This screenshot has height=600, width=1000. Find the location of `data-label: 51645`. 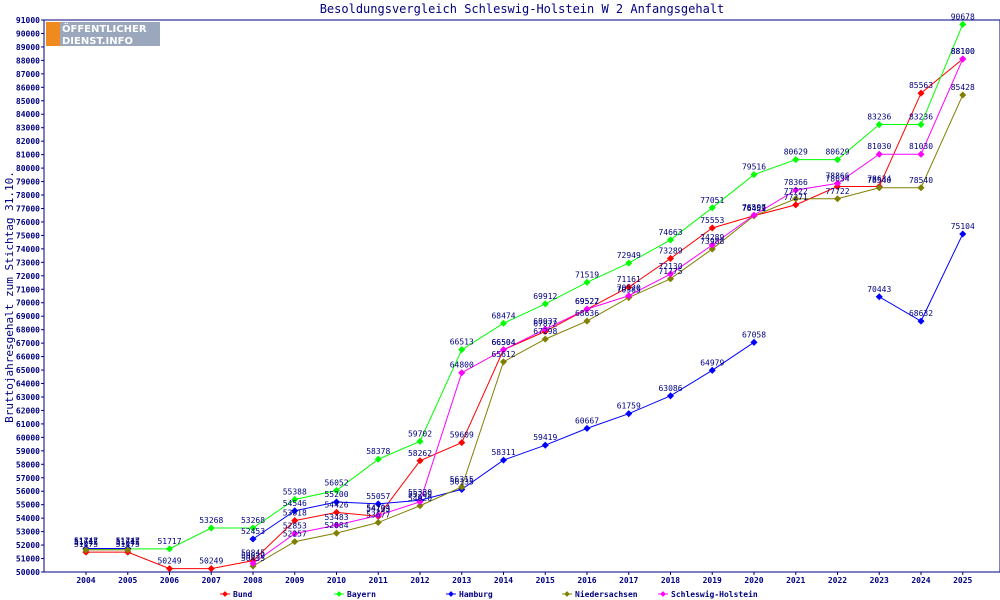

data-label: 51645 is located at coordinates (128, 542).